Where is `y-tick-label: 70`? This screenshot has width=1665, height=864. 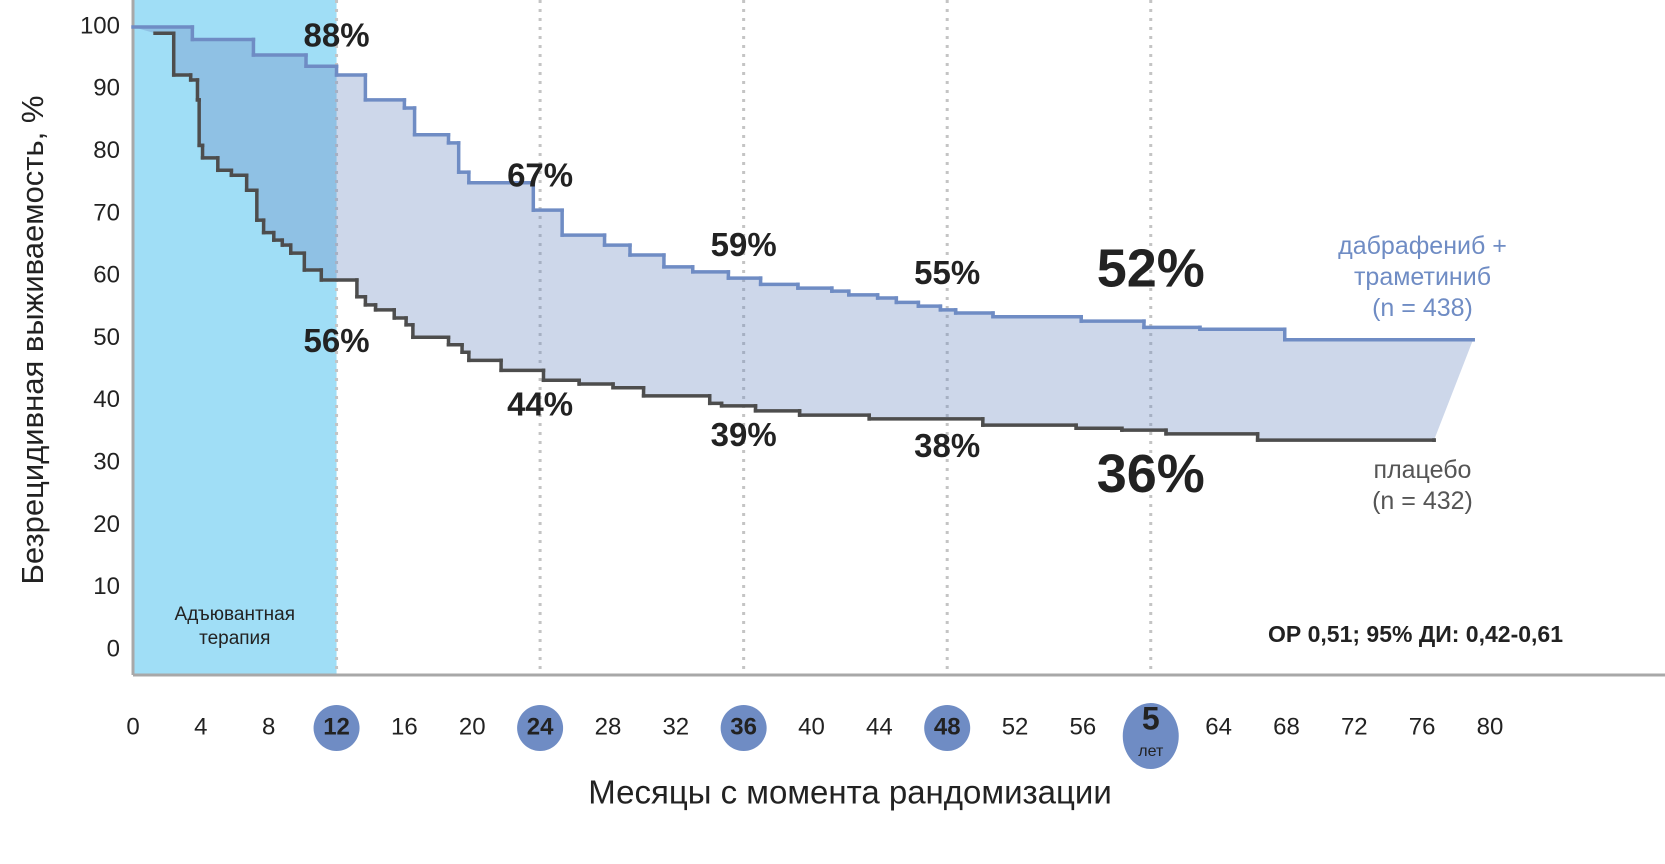 y-tick-label: 70 is located at coordinates (106, 212).